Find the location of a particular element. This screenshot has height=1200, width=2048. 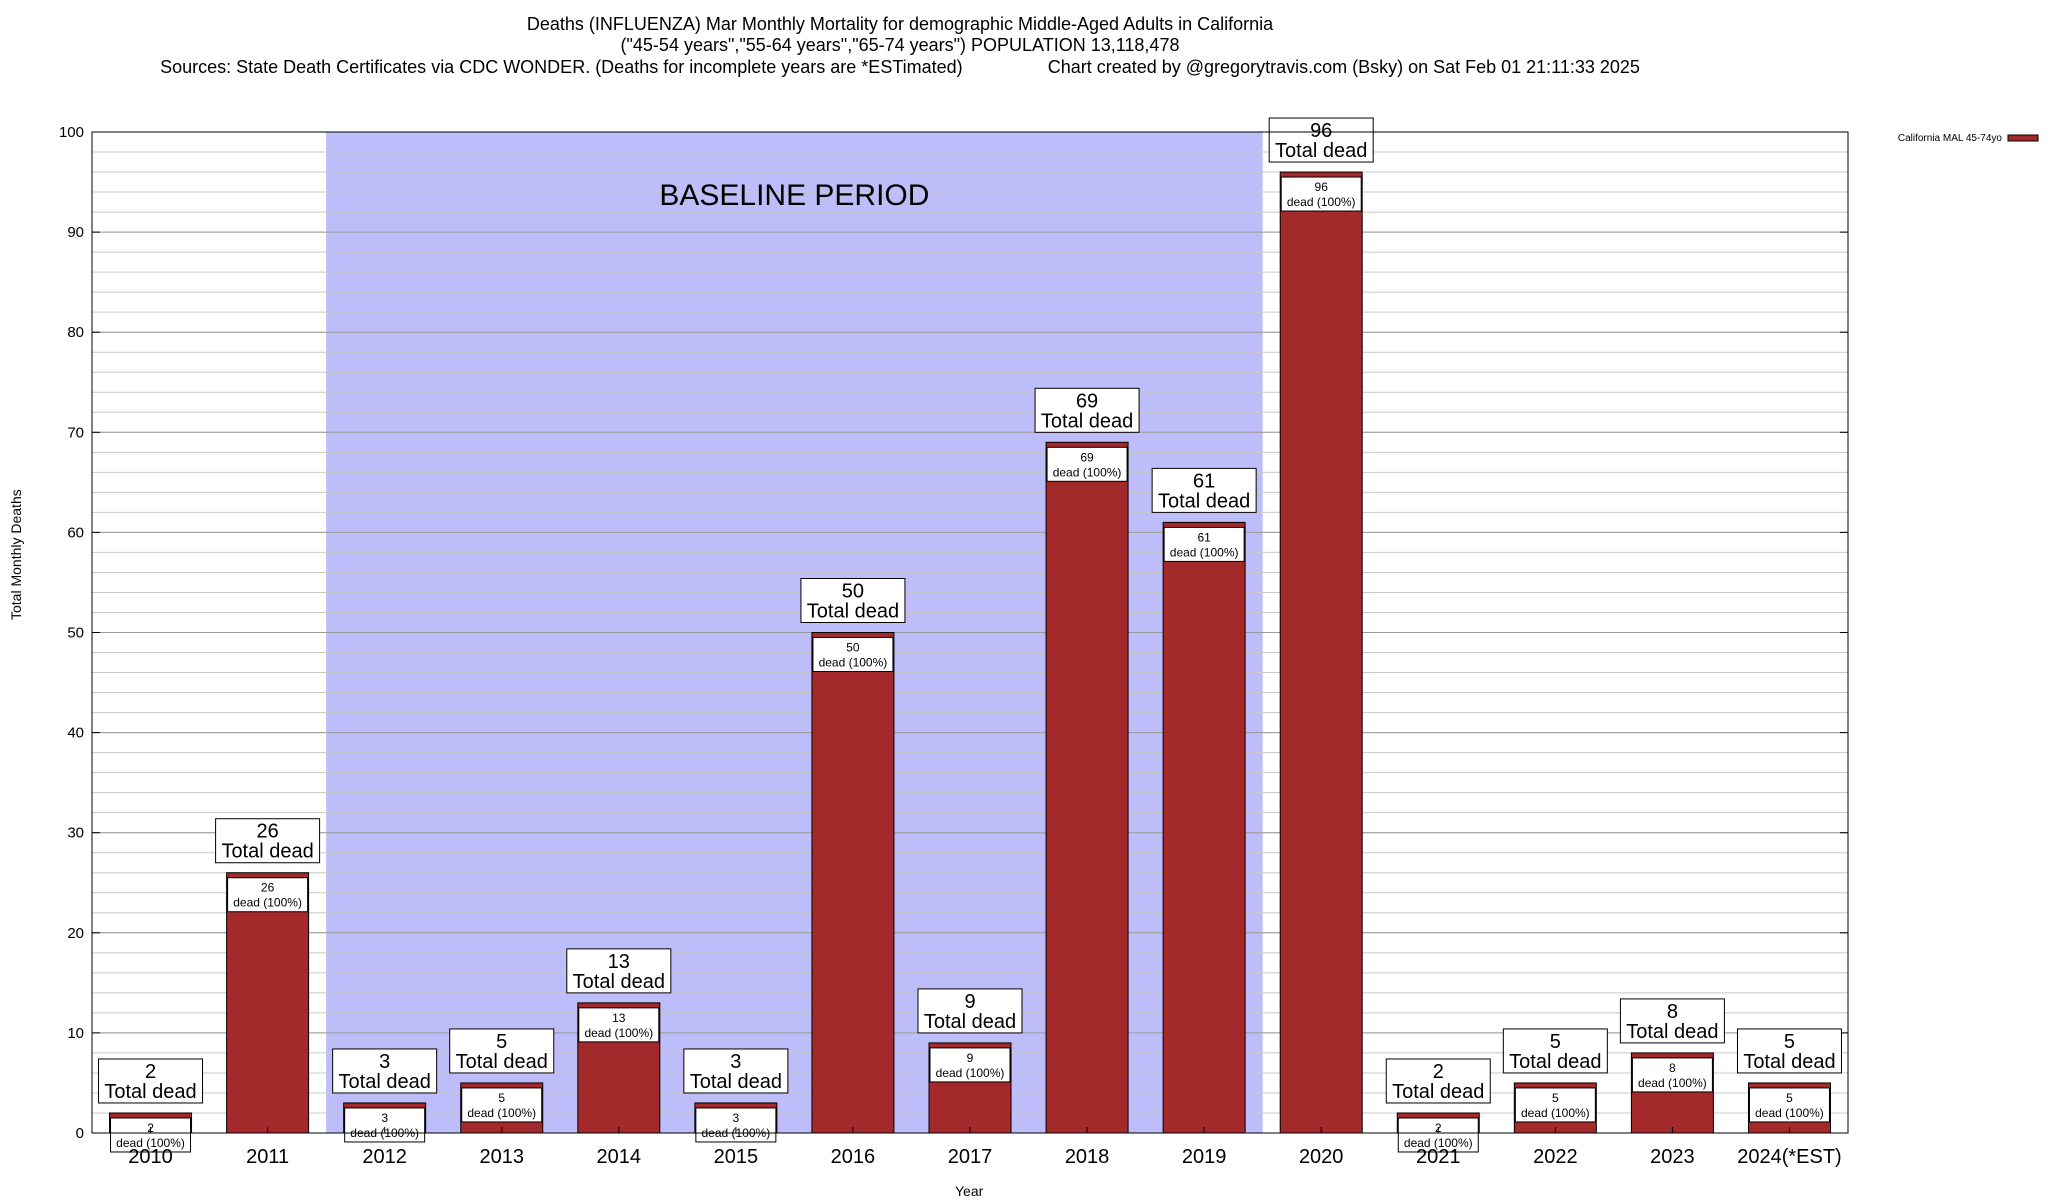

baseline-annotation: BASELINE PERIOD is located at coordinates (794, 195).